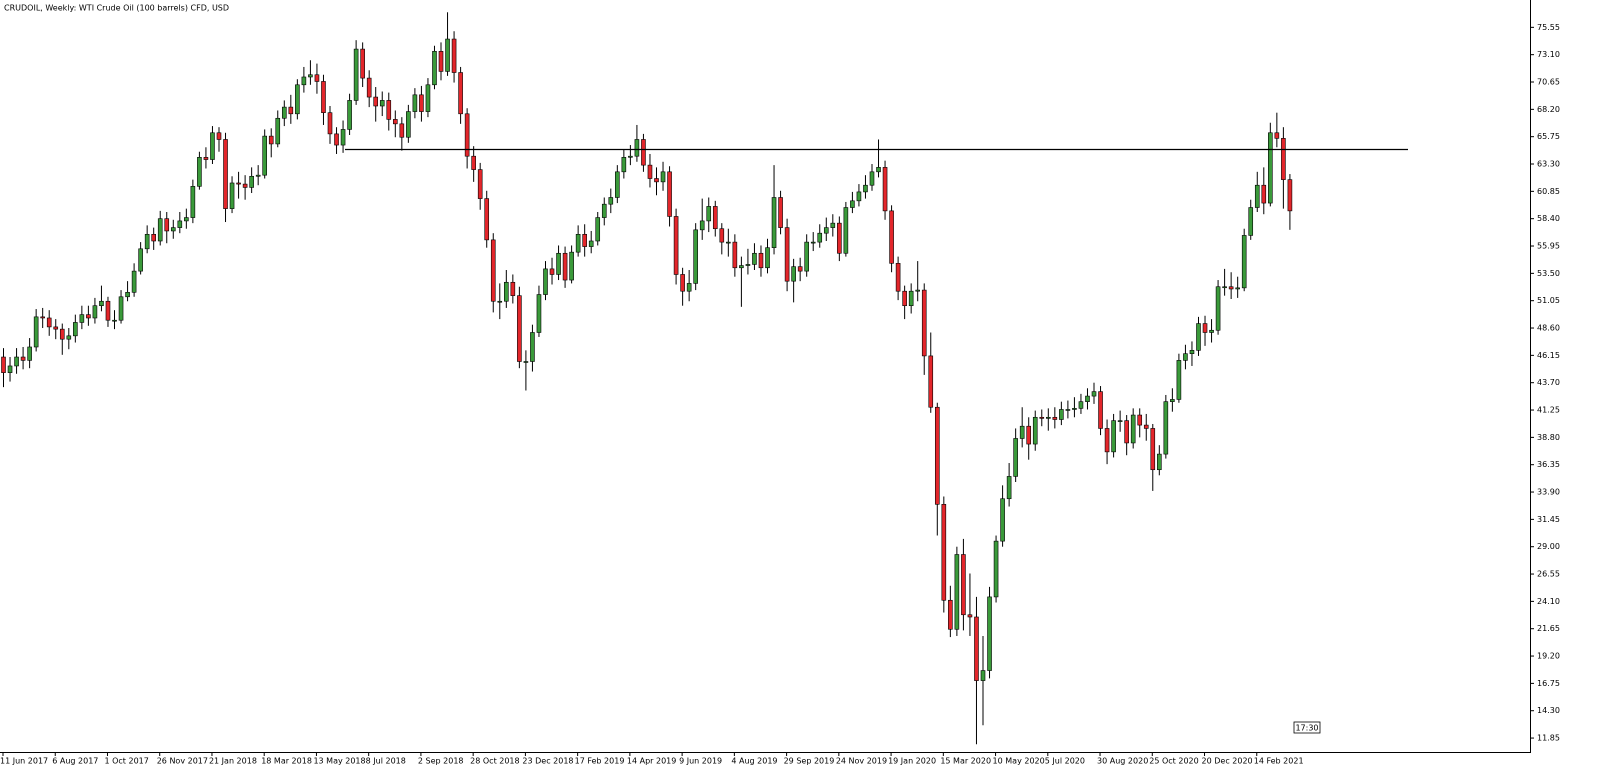  I want to click on x-tick-label: 28 Oct 2018, so click(494, 761).